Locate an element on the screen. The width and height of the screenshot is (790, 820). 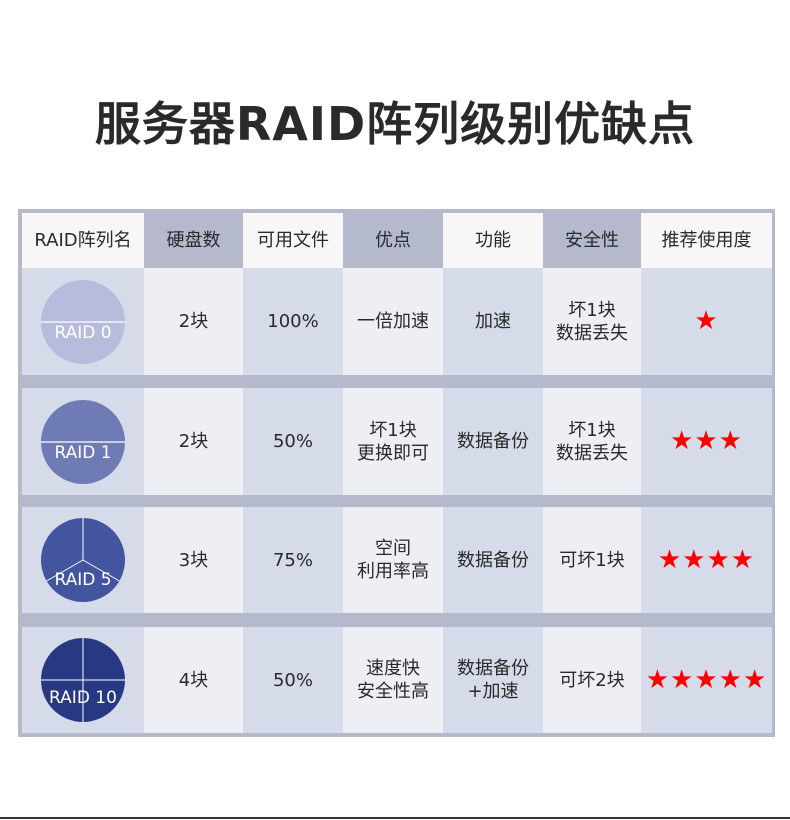
cell-text: 速度快 安全性高 is located at coordinates (393, 680).